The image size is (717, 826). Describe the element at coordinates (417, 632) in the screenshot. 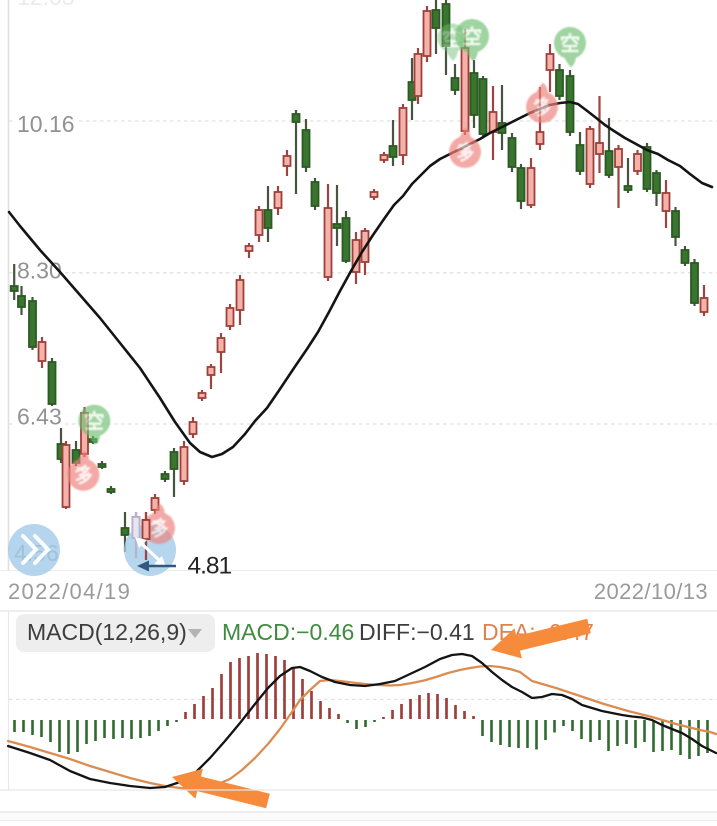

I see `svg-text: DIFF:−0.41` at that location.